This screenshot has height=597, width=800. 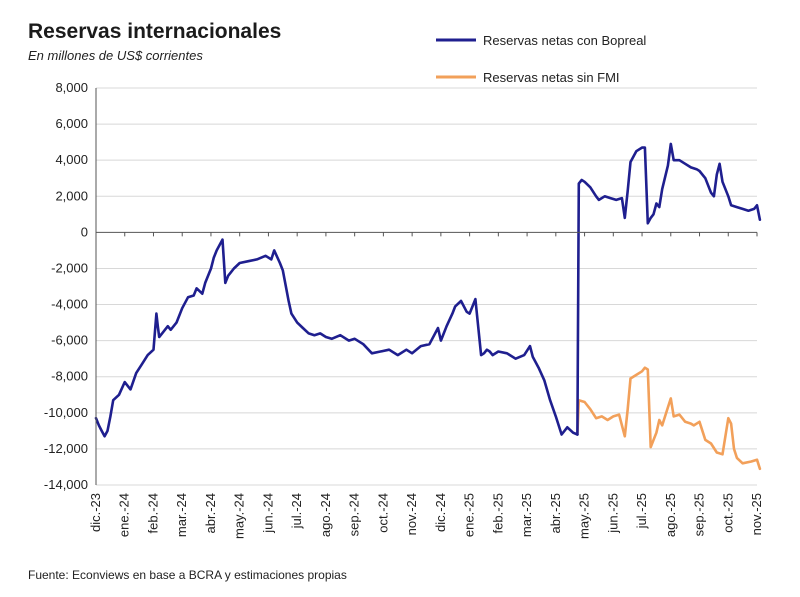 What do you see at coordinates (71, 87) in the screenshot?
I see `y-tick-label: 8,000` at bounding box center [71, 87].